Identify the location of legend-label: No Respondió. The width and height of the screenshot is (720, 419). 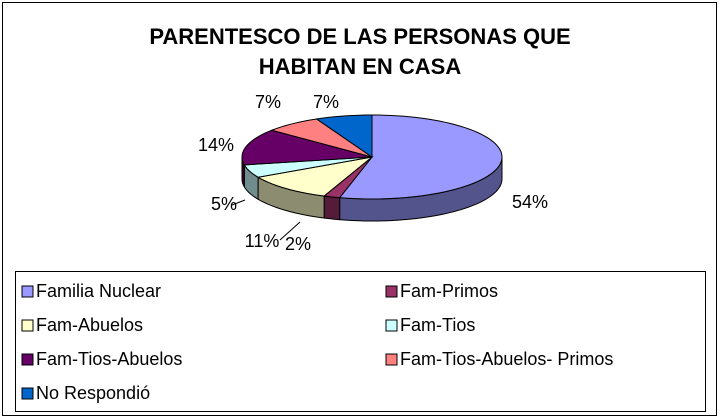
(93, 393).